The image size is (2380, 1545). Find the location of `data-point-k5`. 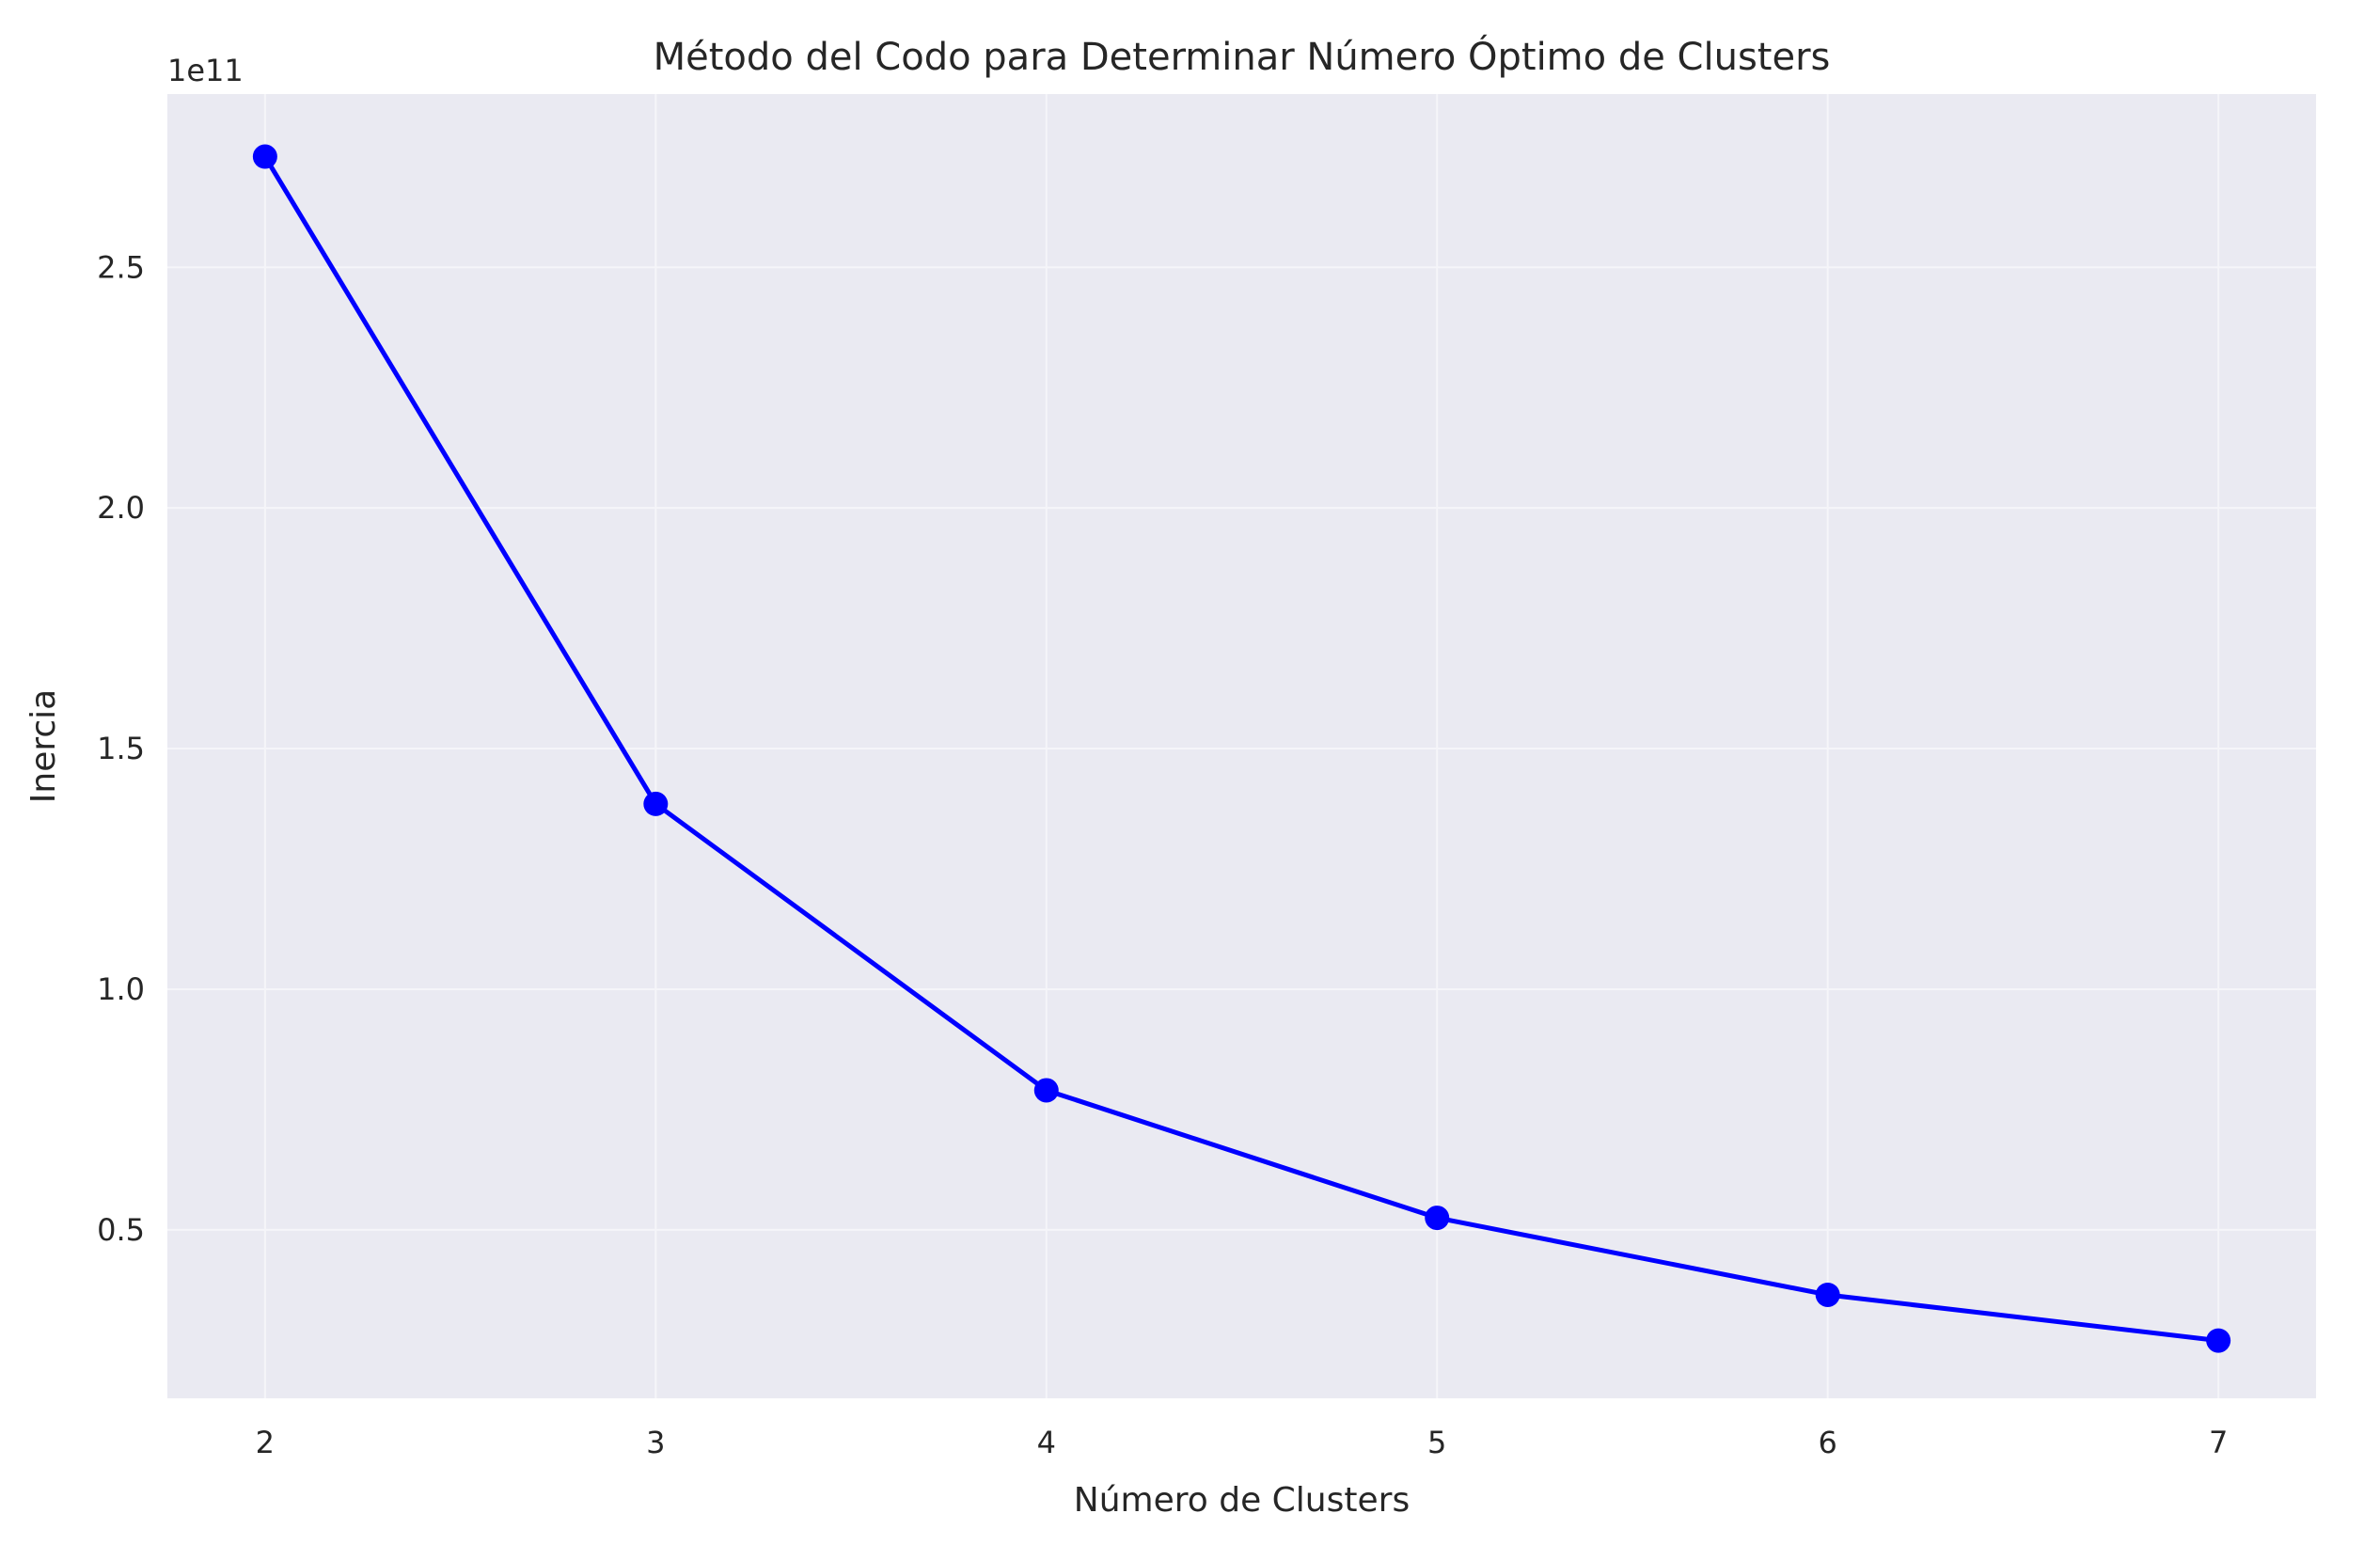

data-point-k5 is located at coordinates (1437, 1218).